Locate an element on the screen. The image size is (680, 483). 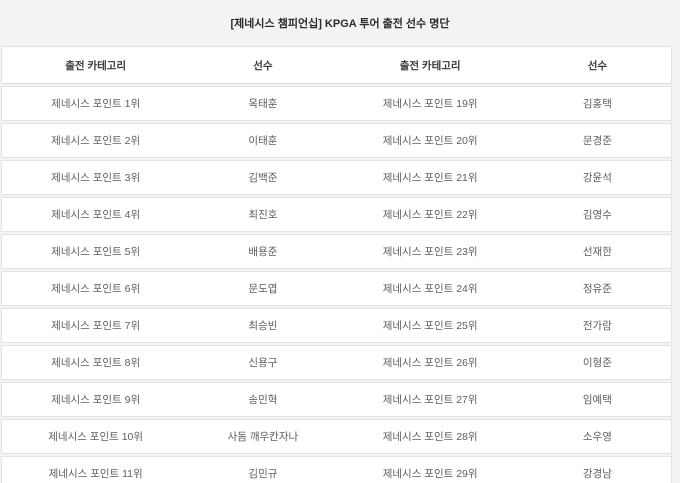
table-row: 제네시스 포인트 4위 최진호 제네시스 포인트 22위 김영수 is located at coordinates (336, 214).